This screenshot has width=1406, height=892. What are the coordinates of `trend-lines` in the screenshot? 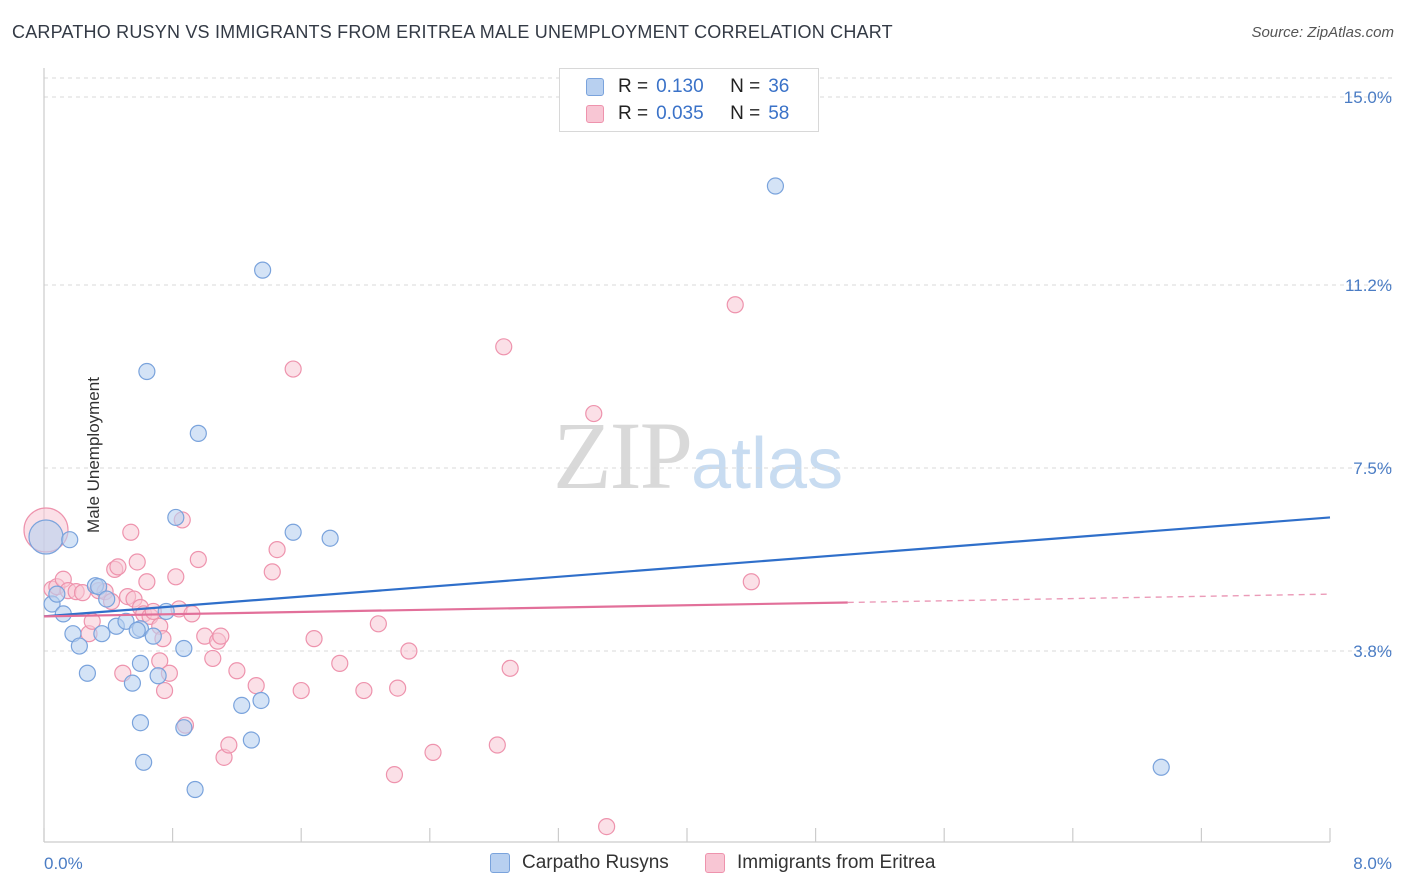 It's located at (687, 567).